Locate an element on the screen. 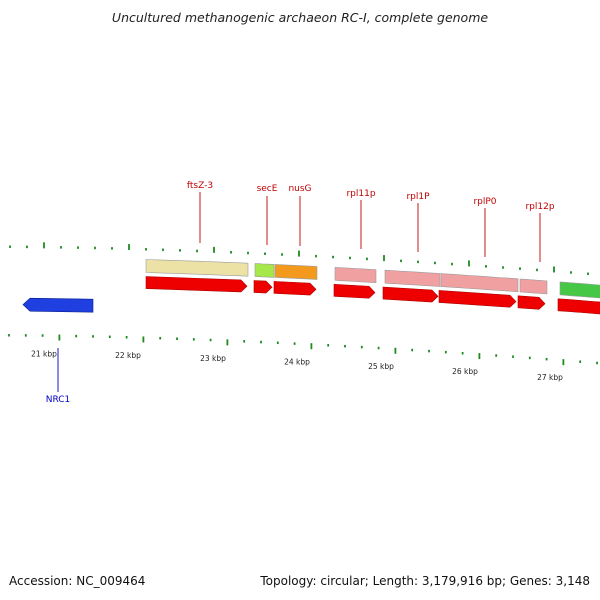 This screenshot has width=600, height=600. scale-label: 27 kbp is located at coordinates (550, 377).